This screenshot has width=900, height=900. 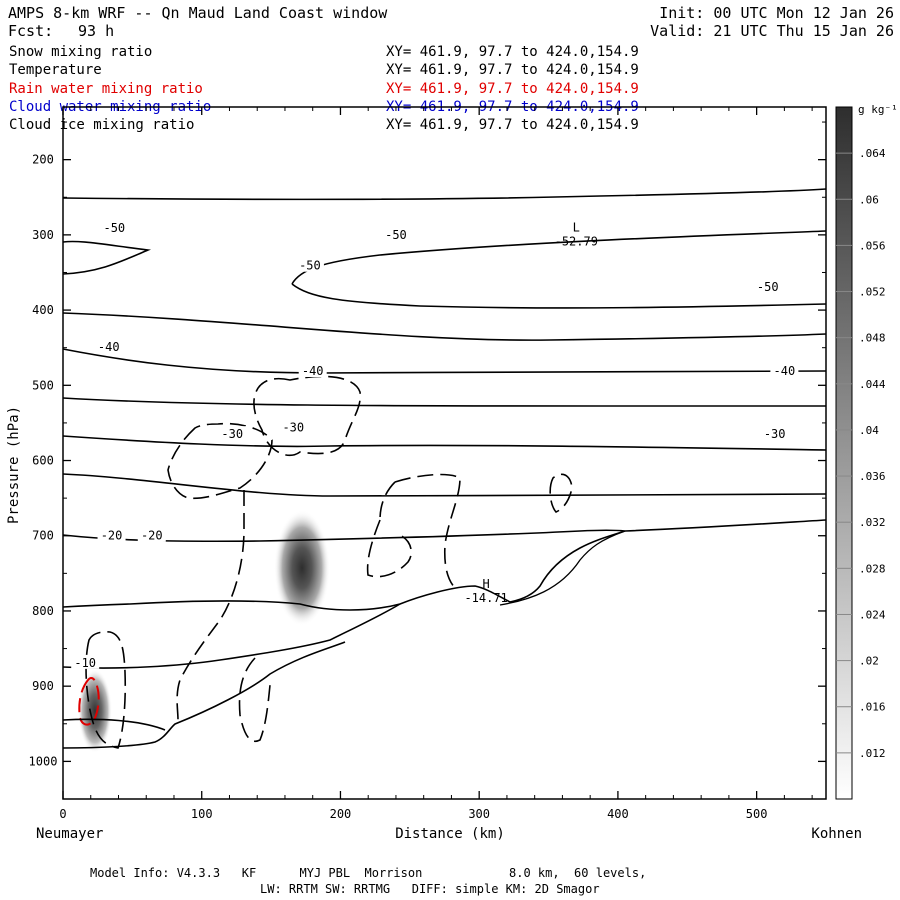 I want to click on rain-water-contour, so click(x=89, y=701).